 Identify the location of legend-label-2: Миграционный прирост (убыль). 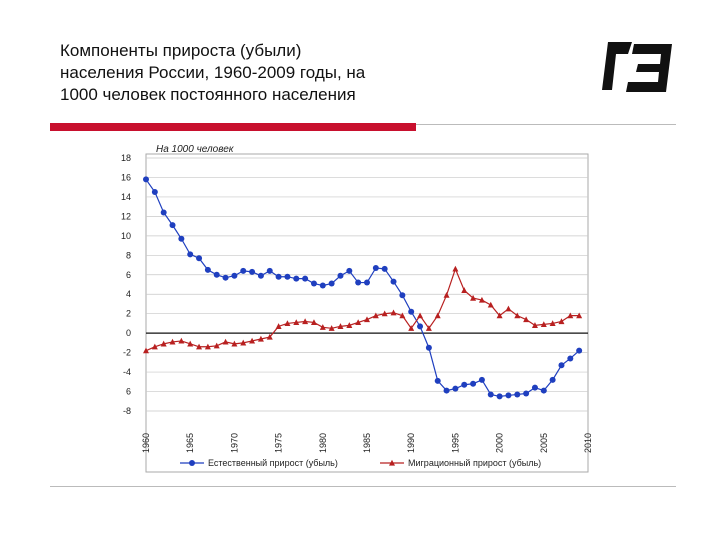
(474, 463).